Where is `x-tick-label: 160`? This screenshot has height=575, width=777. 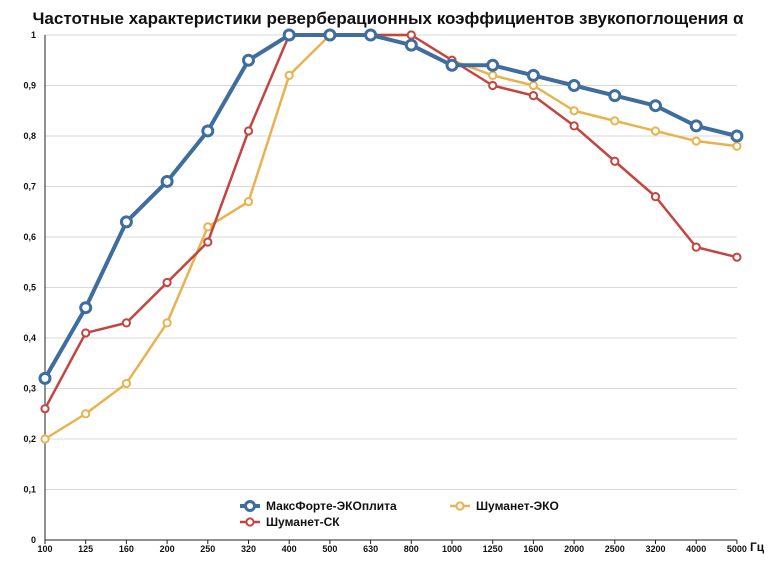 x-tick-label: 160 is located at coordinates (126, 549).